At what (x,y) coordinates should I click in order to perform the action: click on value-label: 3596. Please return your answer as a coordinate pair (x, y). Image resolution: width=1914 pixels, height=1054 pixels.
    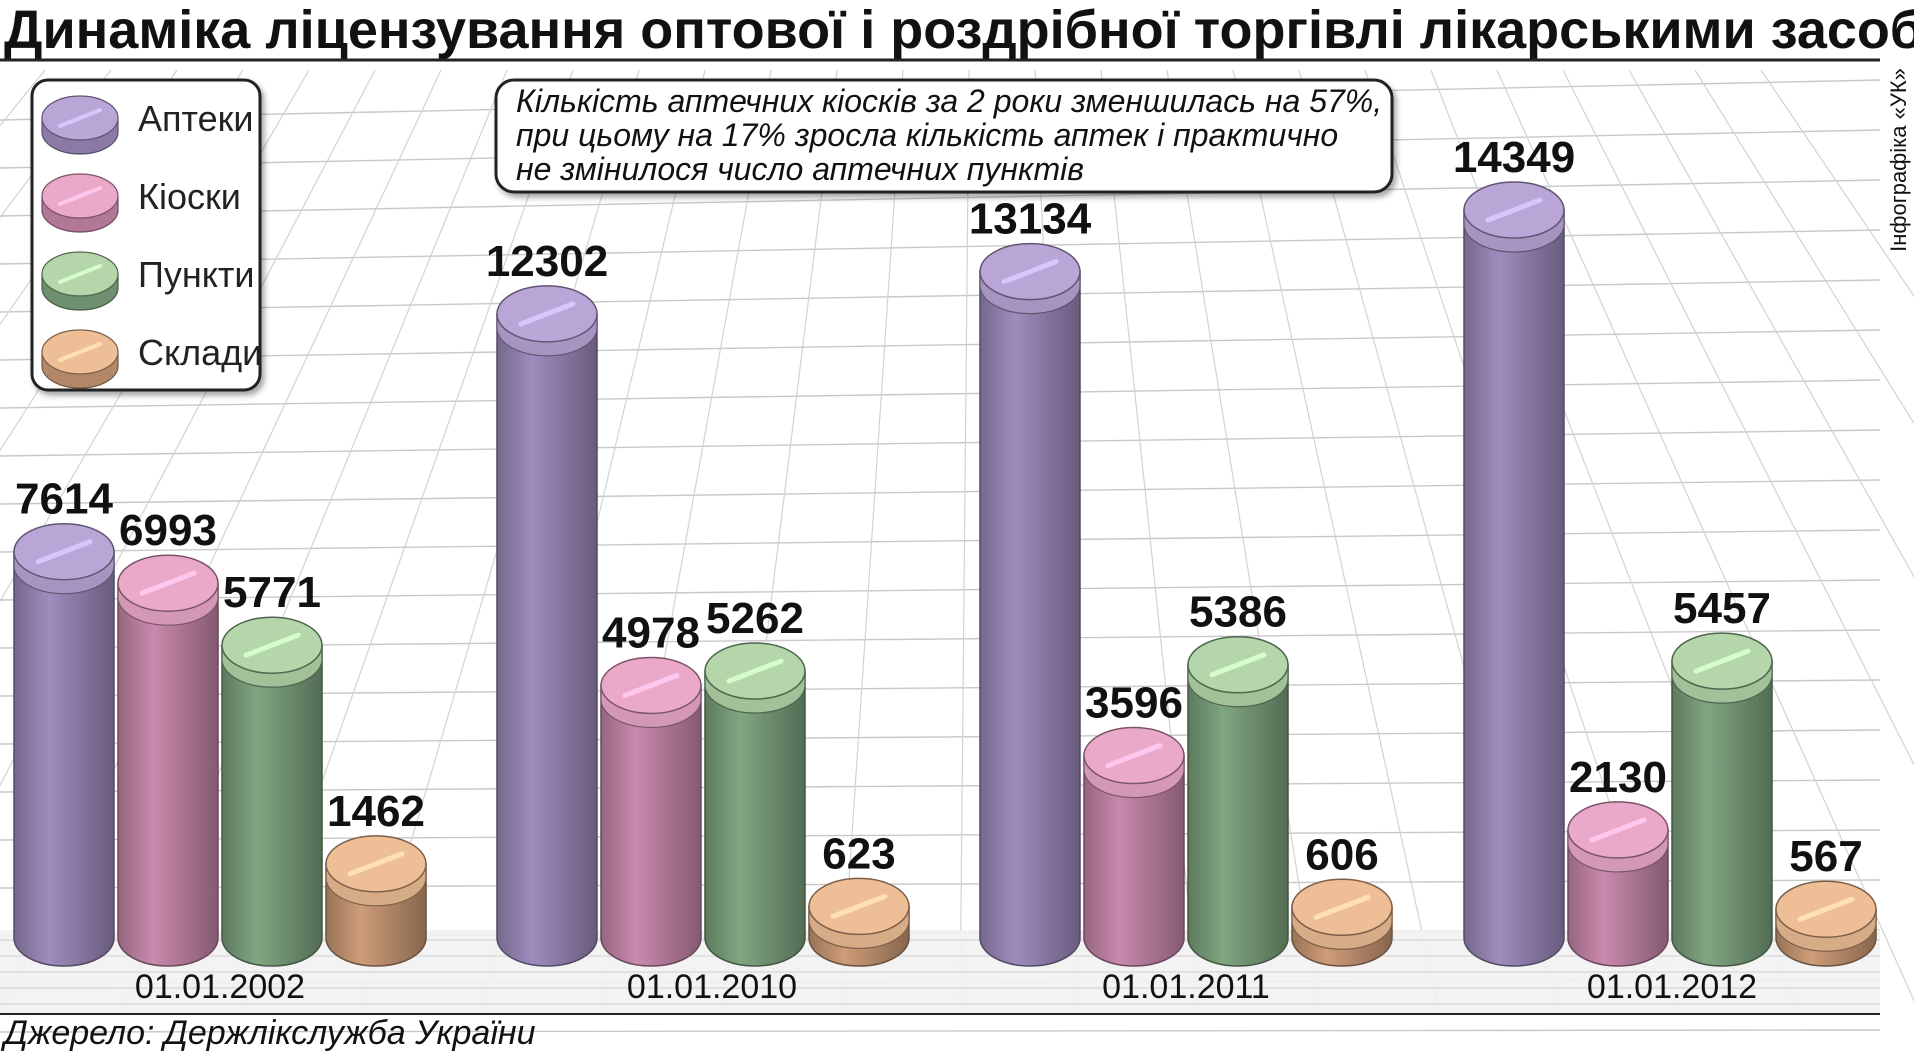
    Looking at the image, I should click on (1134, 703).